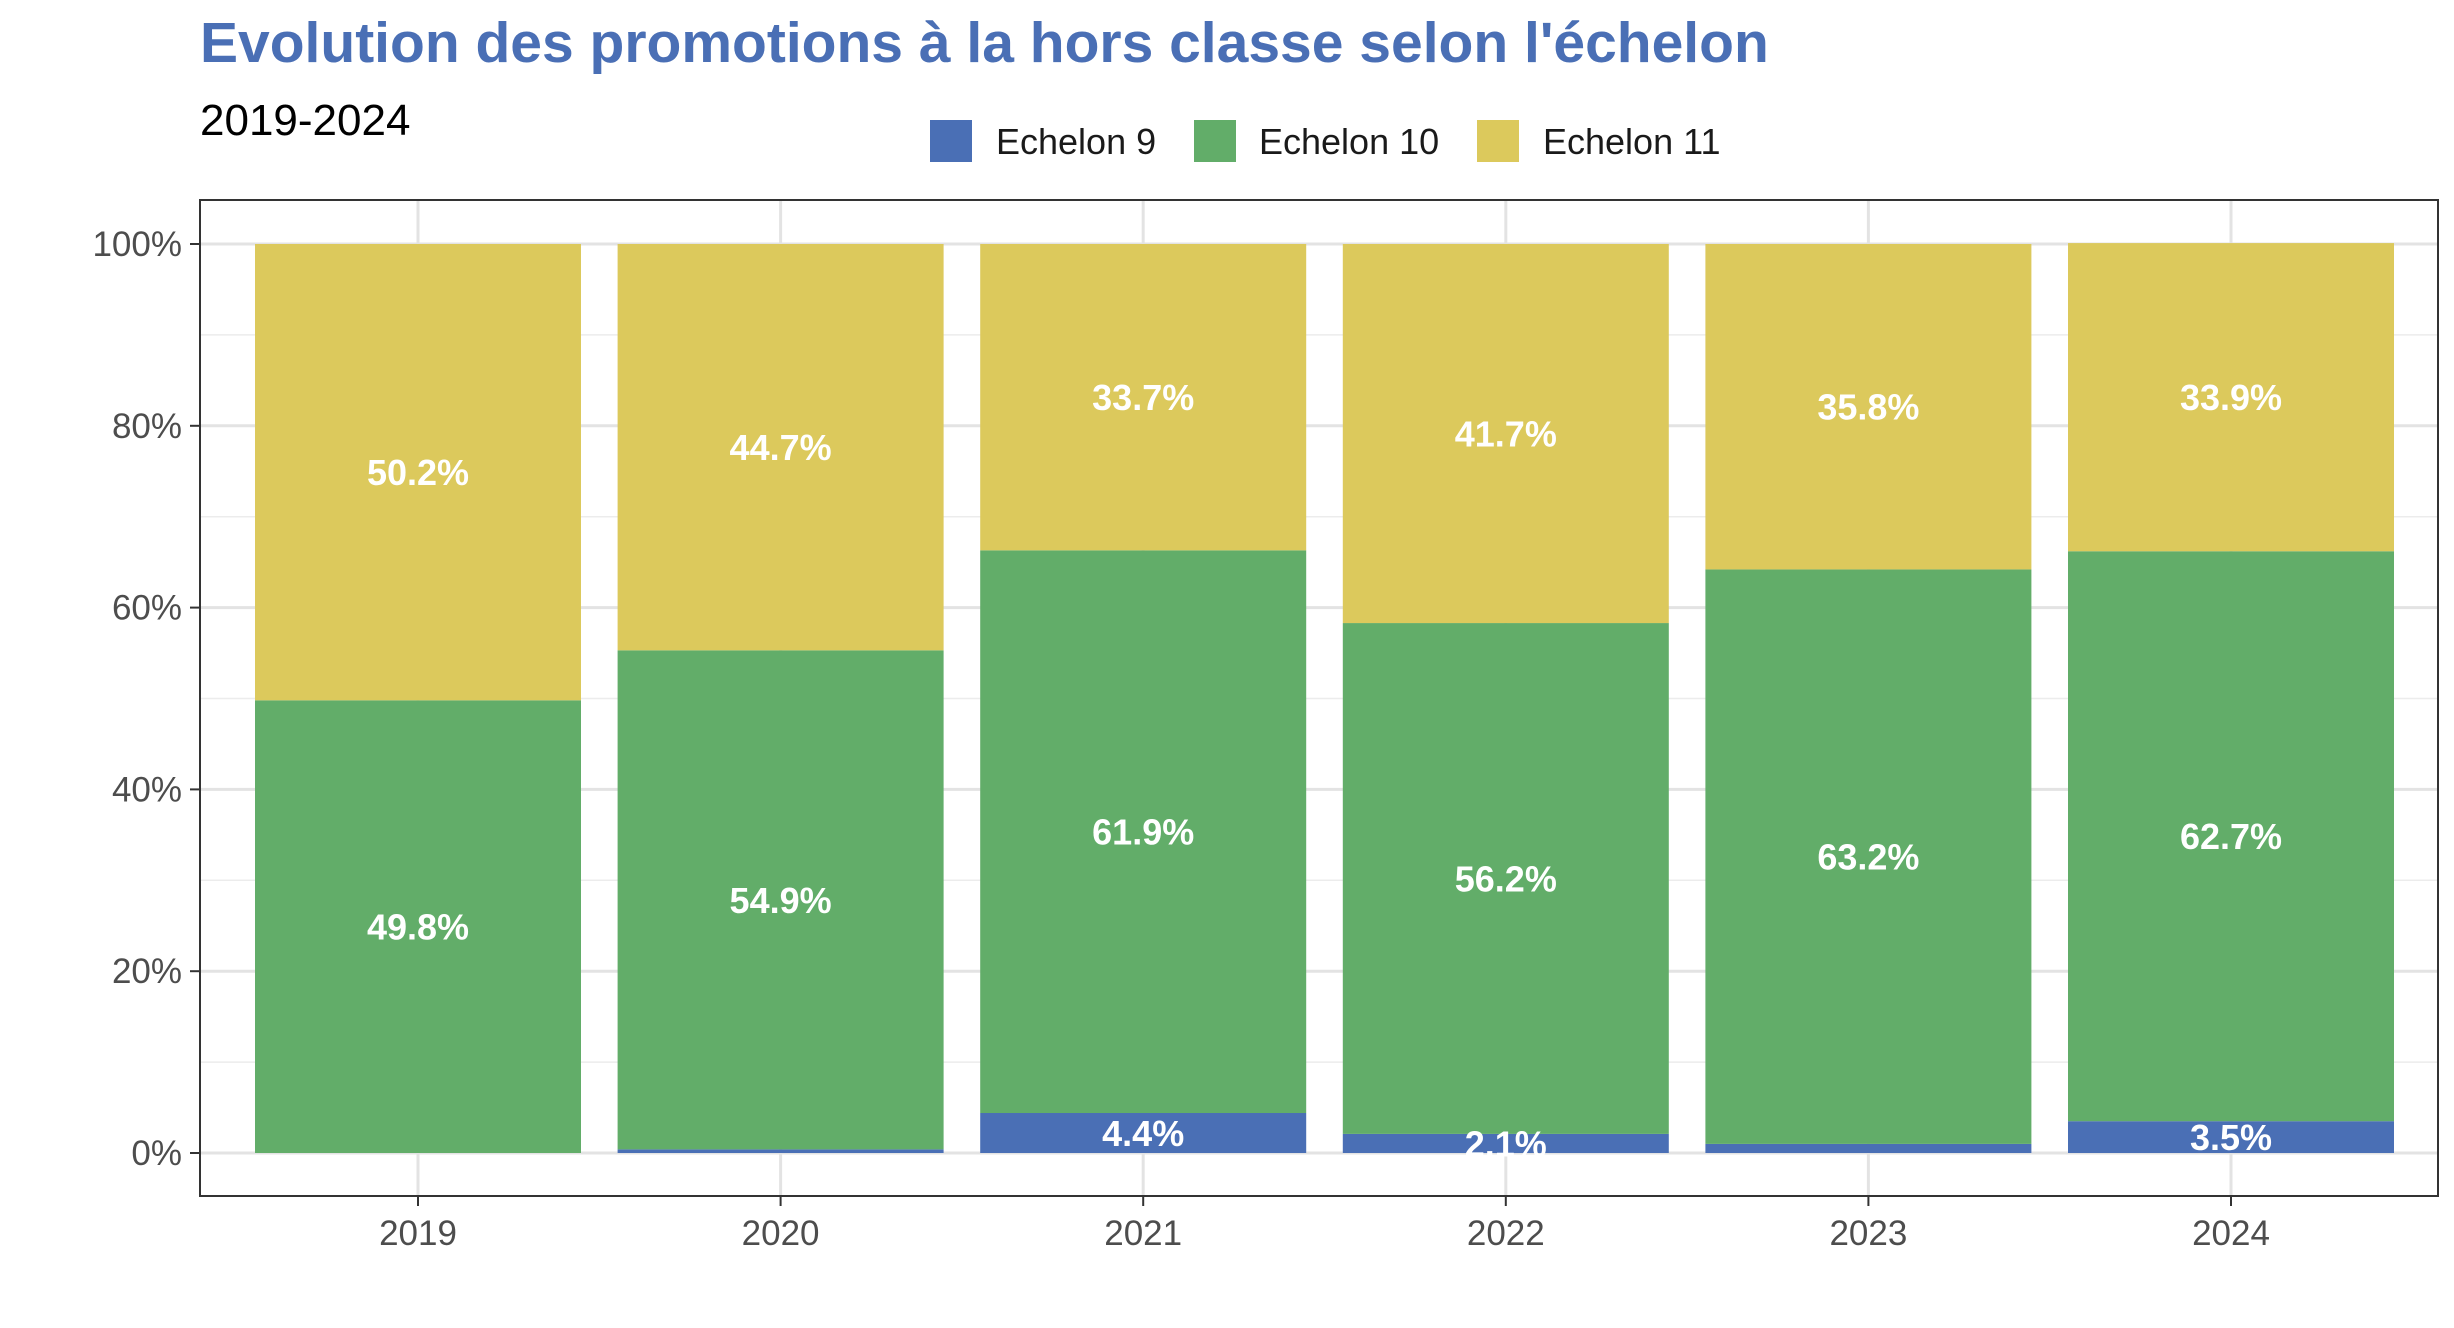 The height and width of the screenshot is (1328, 2454). I want to click on legend-label: Echelon 10, so click(1349, 141).